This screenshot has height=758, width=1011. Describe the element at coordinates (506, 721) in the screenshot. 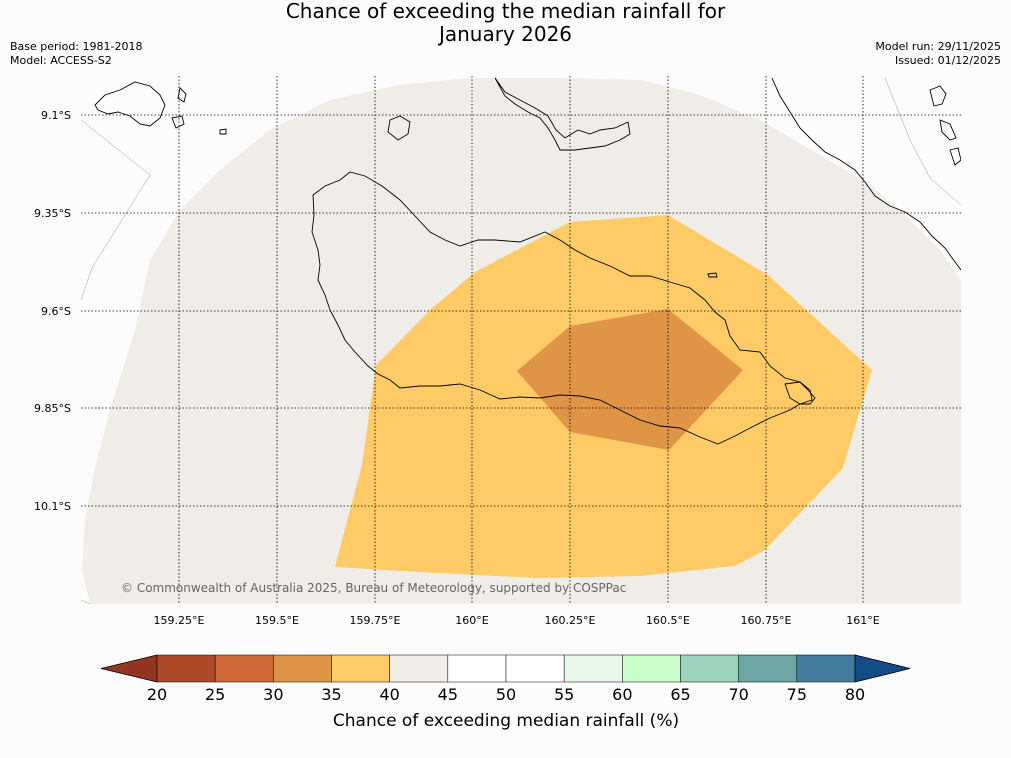

I see `colorbar-label: Chance of exceeding median rainfall (%)` at that location.